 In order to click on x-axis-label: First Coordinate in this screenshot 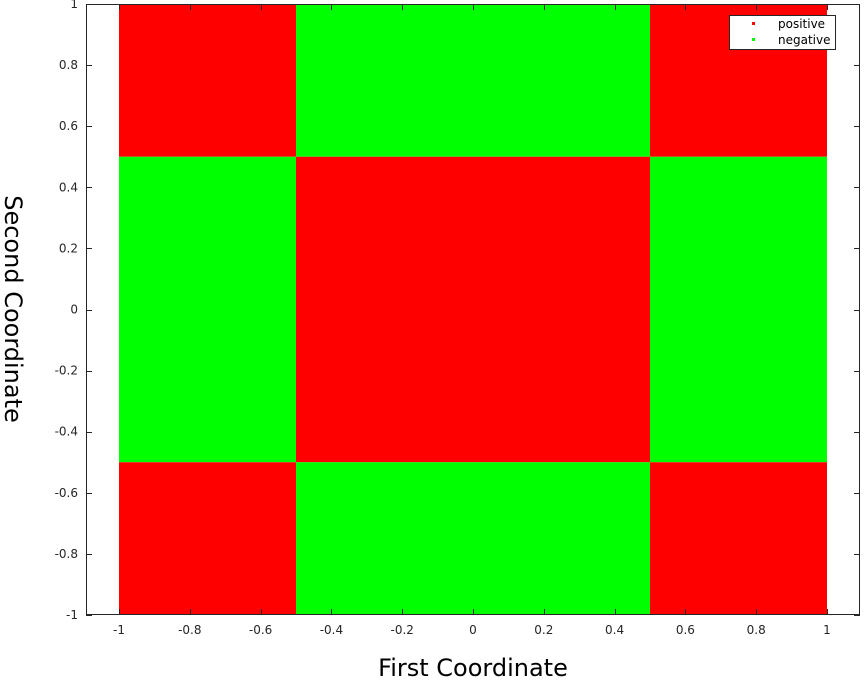, I will do `click(473, 667)`.